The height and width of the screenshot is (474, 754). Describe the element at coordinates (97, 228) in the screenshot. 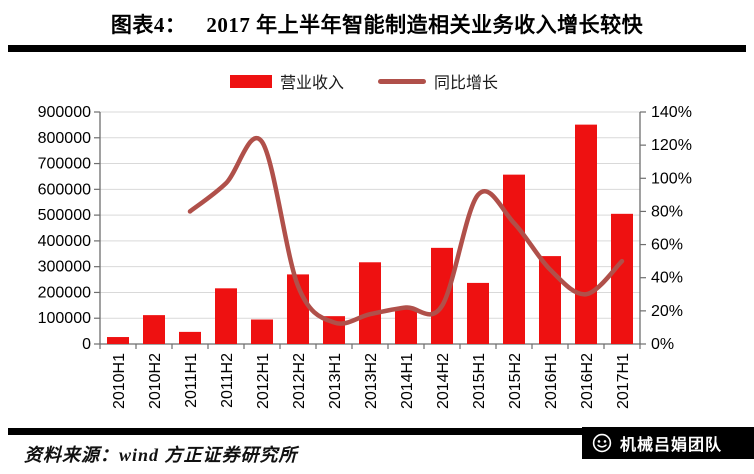

I see `left-axis-ticks` at that location.